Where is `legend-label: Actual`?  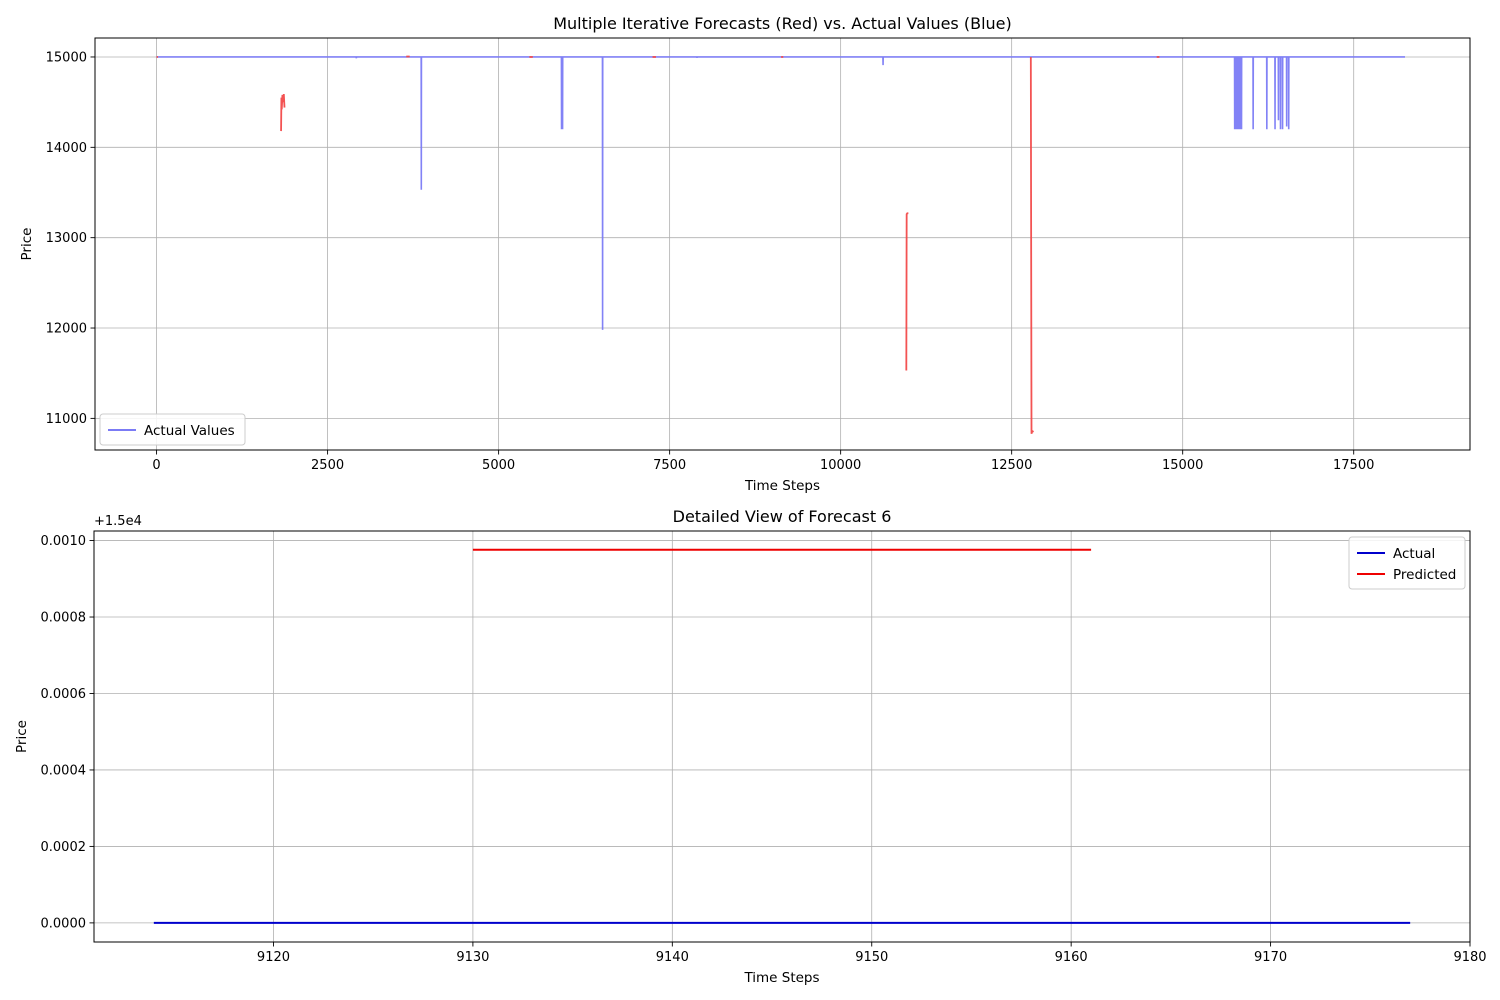
legend-label: Actual is located at coordinates (1414, 554).